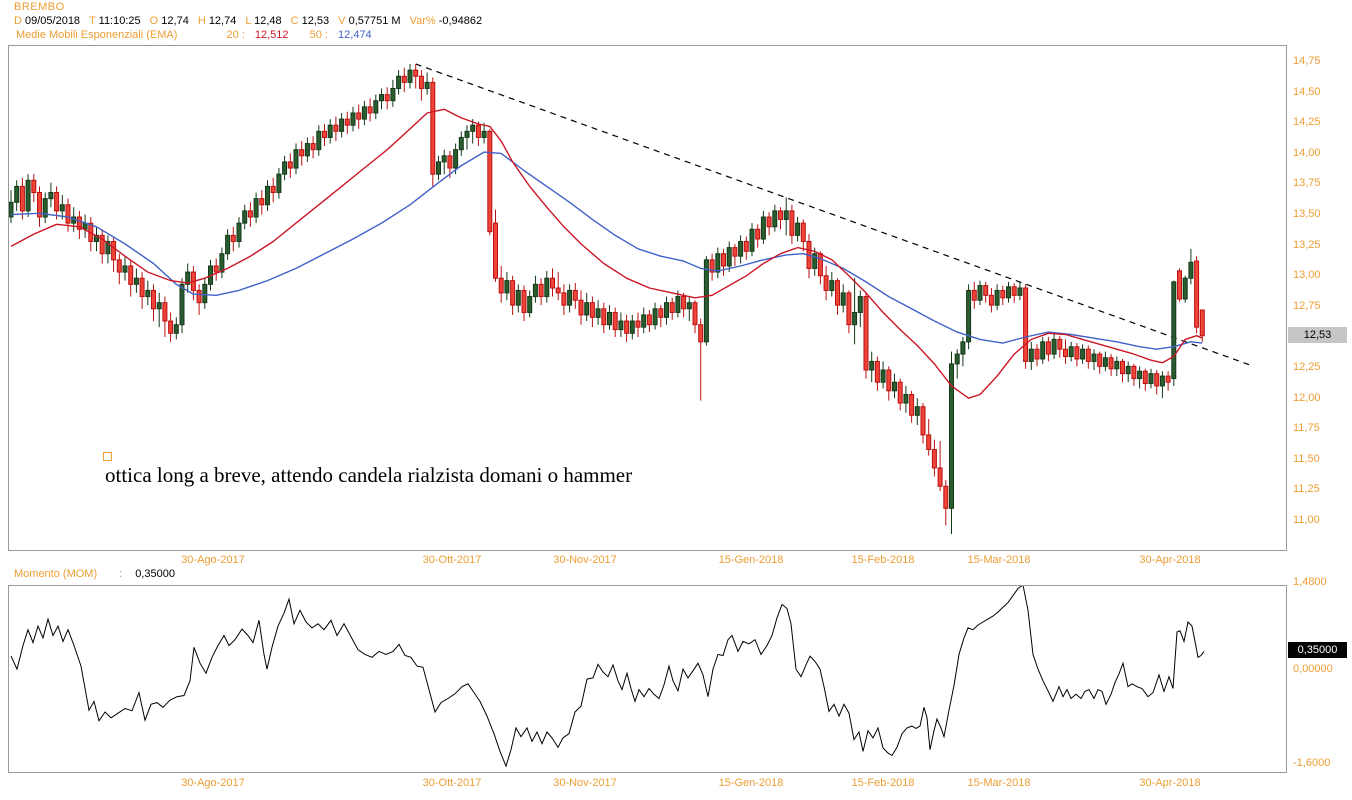 Image resolution: width=1352 pixels, height=800 pixels. What do you see at coordinates (1307, 305) in the screenshot?
I see `price-tick-label: 12,75` at bounding box center [1307, 305].